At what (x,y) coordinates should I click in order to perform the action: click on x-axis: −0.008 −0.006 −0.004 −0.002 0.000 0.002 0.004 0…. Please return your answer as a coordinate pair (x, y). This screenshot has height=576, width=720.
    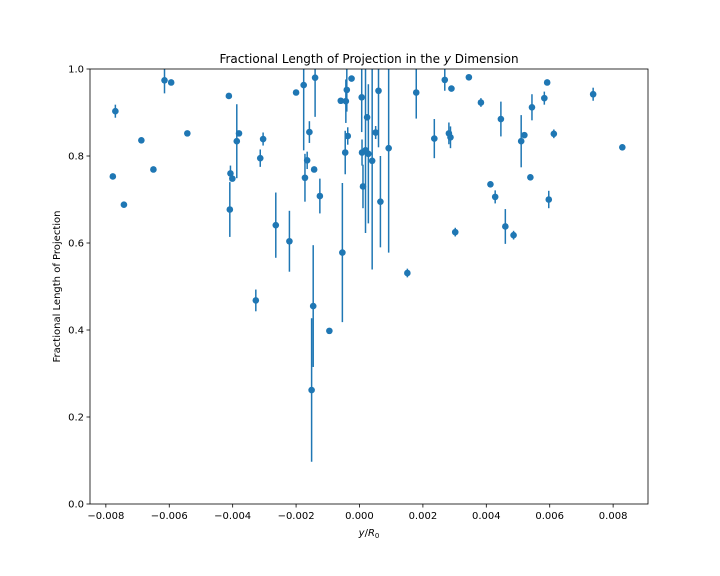
    Looking at the image, I should click on (357, 513).